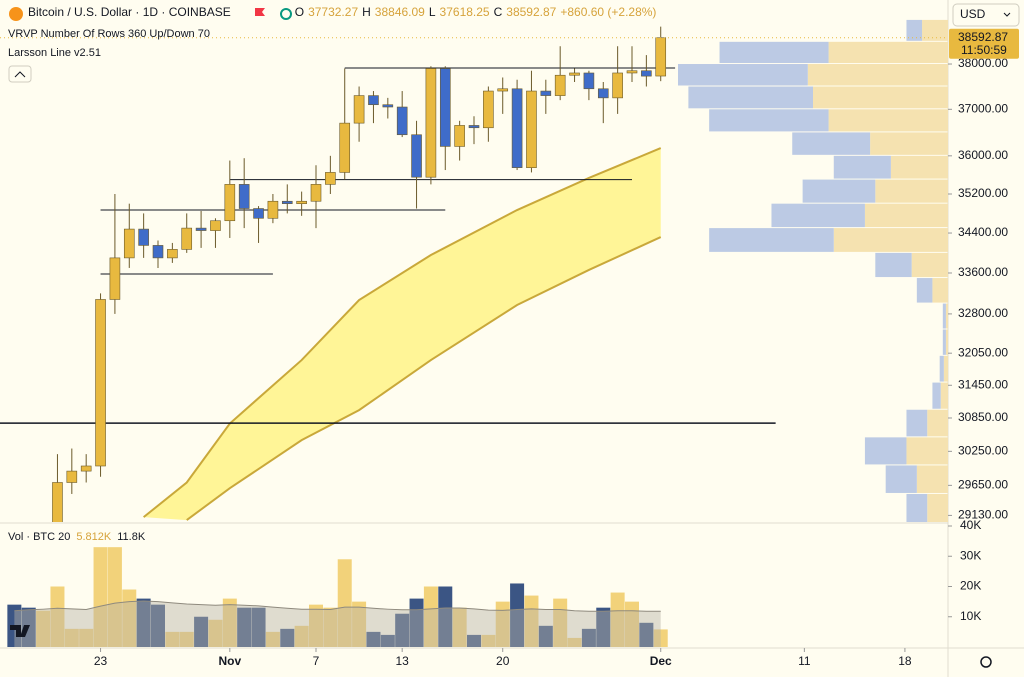 This screenshot has height=677, width=1024. What do you see at coordinates (503, 661) in the screenshot?
I see `x-tick-label: 20` at bounding box center [503, 661].